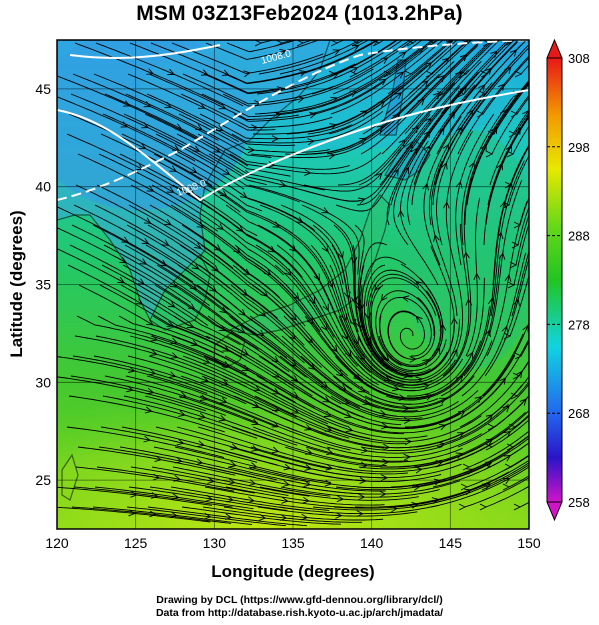 Image resolution: width=599 pixels, height=625 pixels. Describe the element at coordinates (70, 477) in the screenshot. I see `taiwan` at that location.